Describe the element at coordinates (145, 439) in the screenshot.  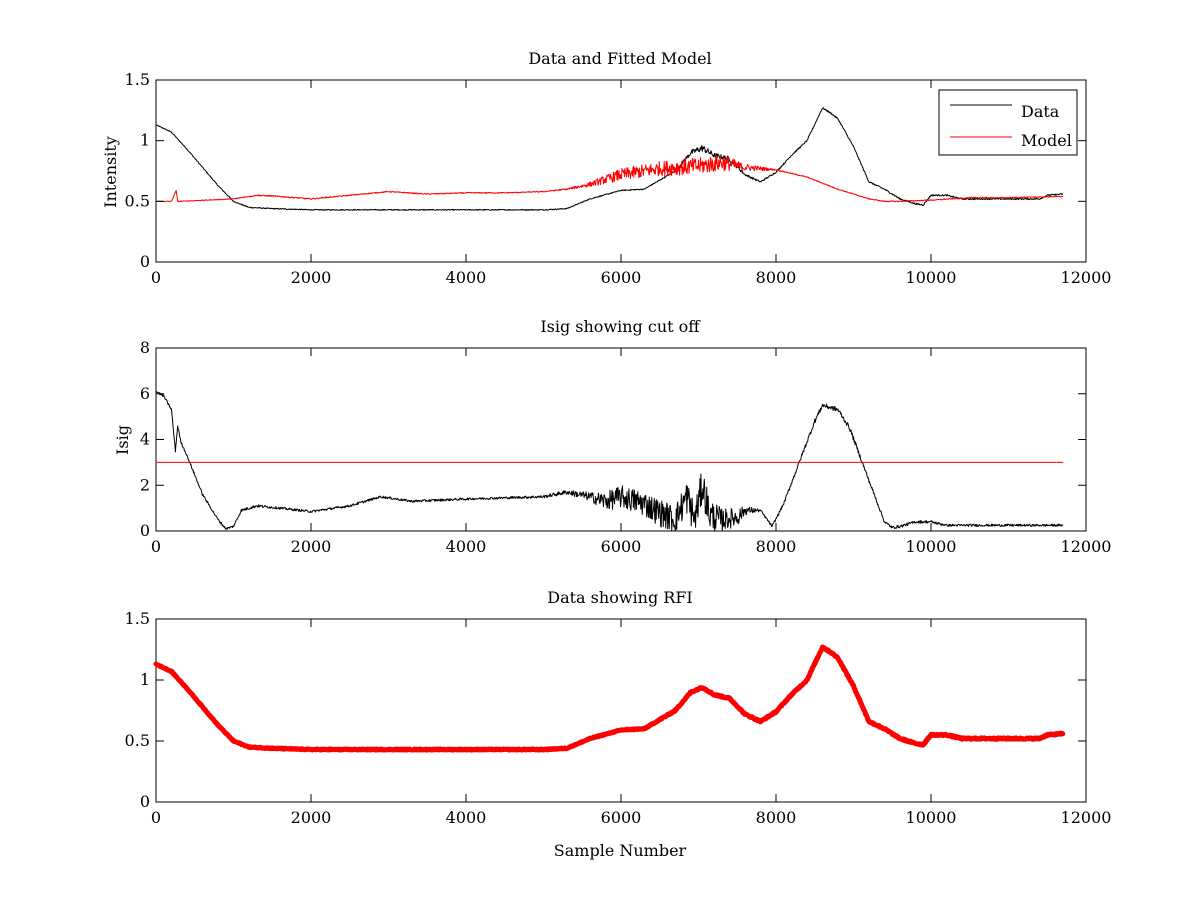
I see `y-tick-label: 4` at that location.